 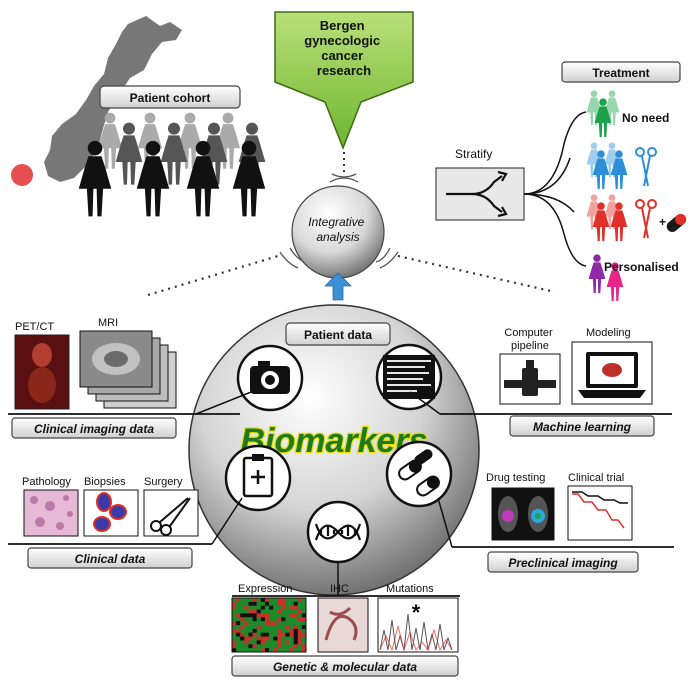 I want to click on stratify-branches, so click(x=555, y=189).